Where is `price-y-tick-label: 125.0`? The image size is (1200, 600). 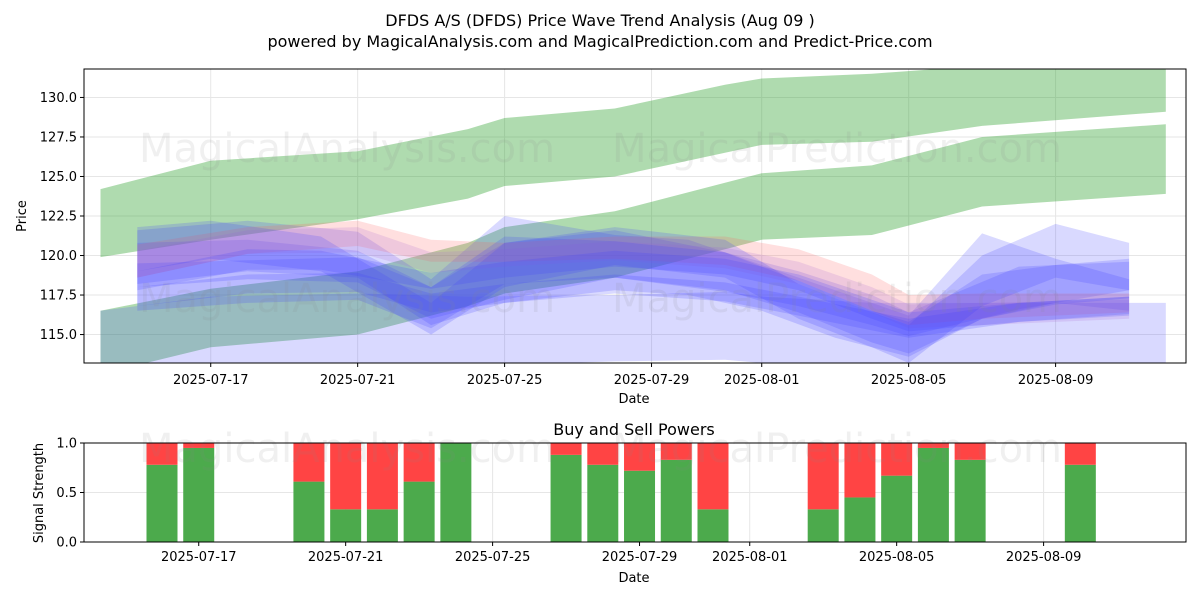 price-y-tick-label: 125.0 is located at coordinates (58, 177).